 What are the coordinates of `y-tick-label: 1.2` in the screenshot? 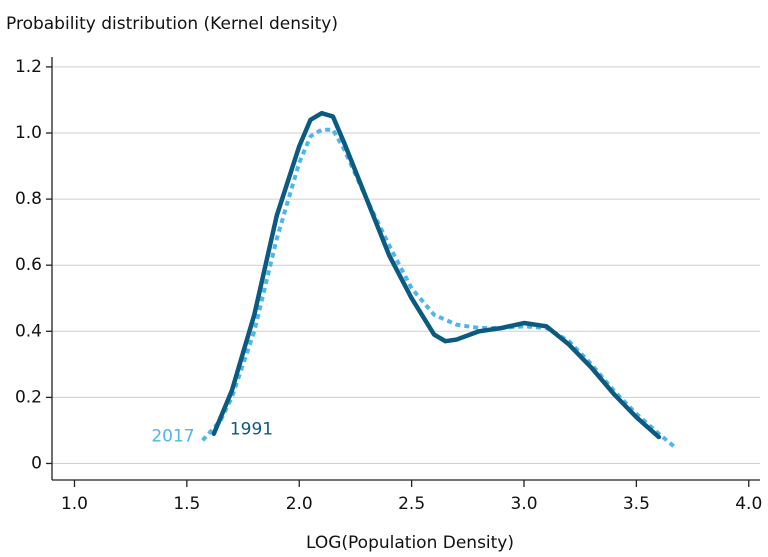 It's located at (28, 67).